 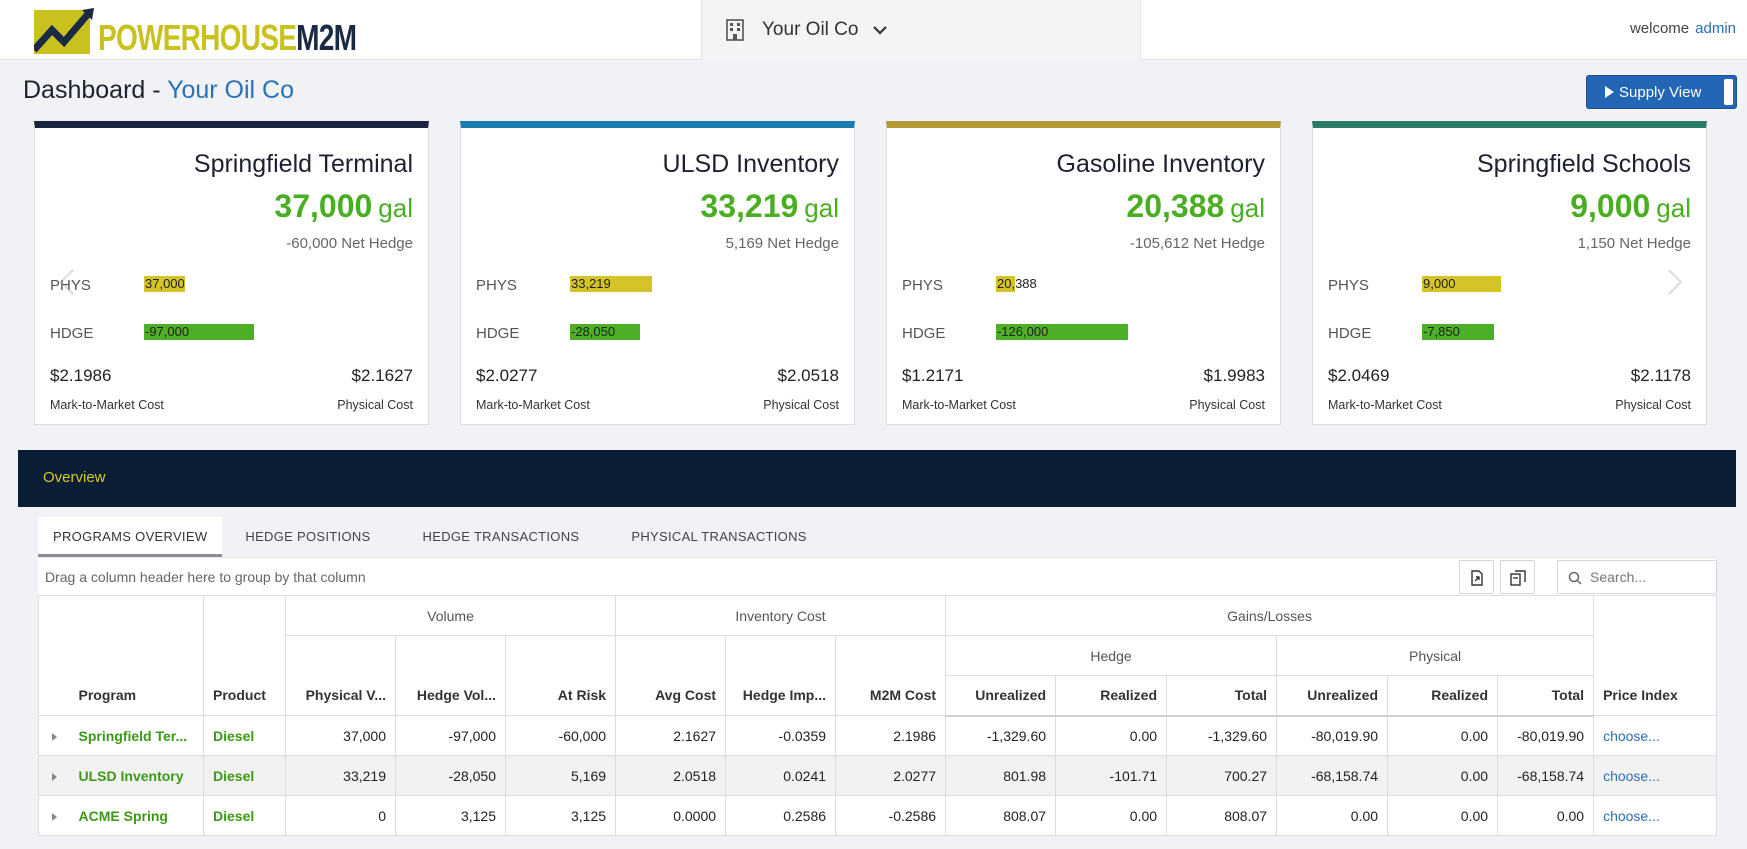 I want to click on cell-m2m-cost: 2.0277, so click(x=891, y=775).